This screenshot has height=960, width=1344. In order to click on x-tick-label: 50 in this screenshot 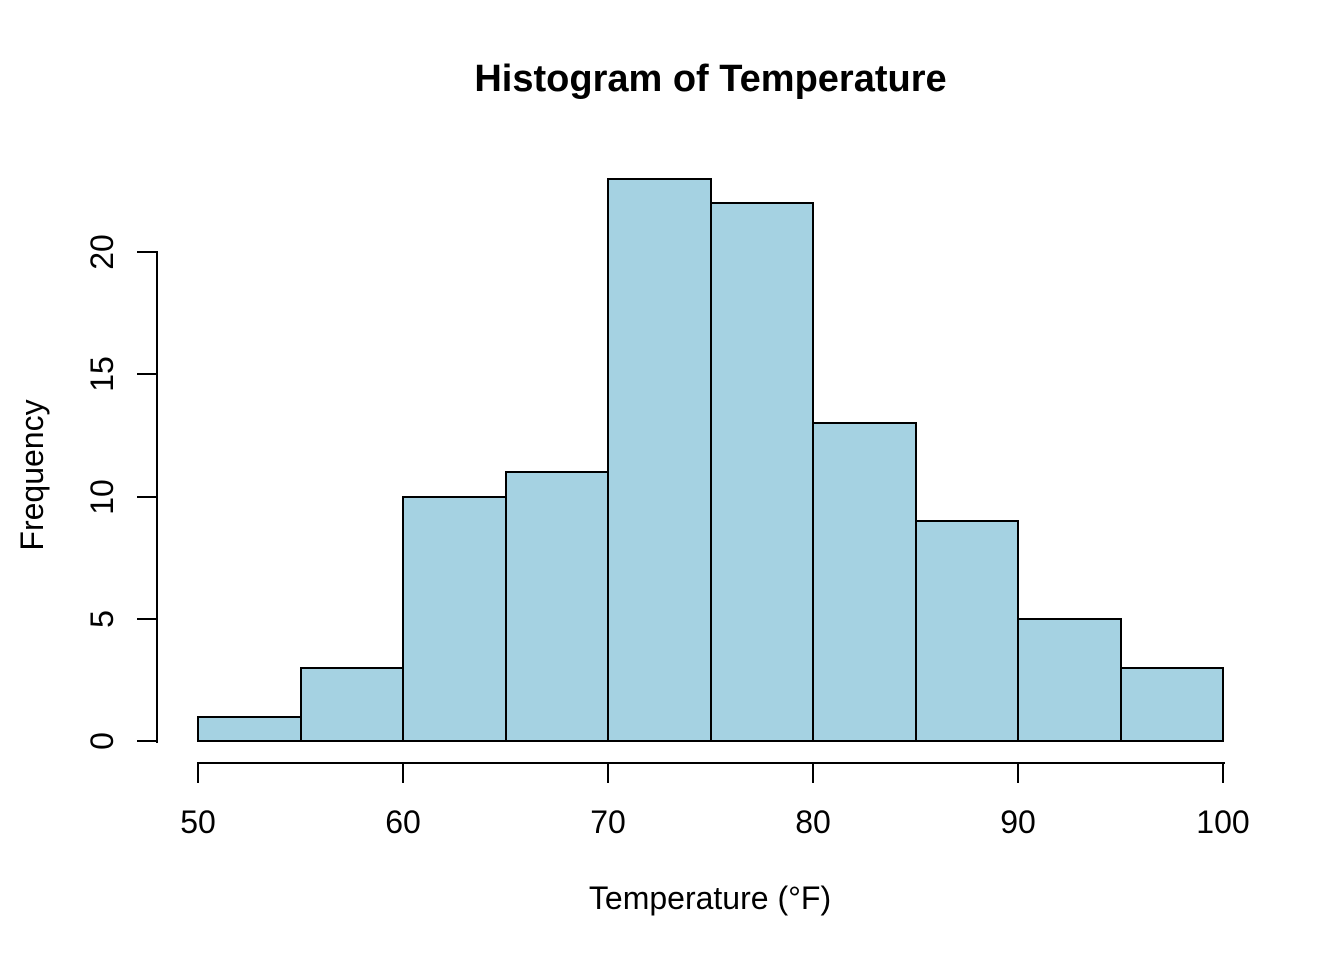, I will do `click(198, 822)`.